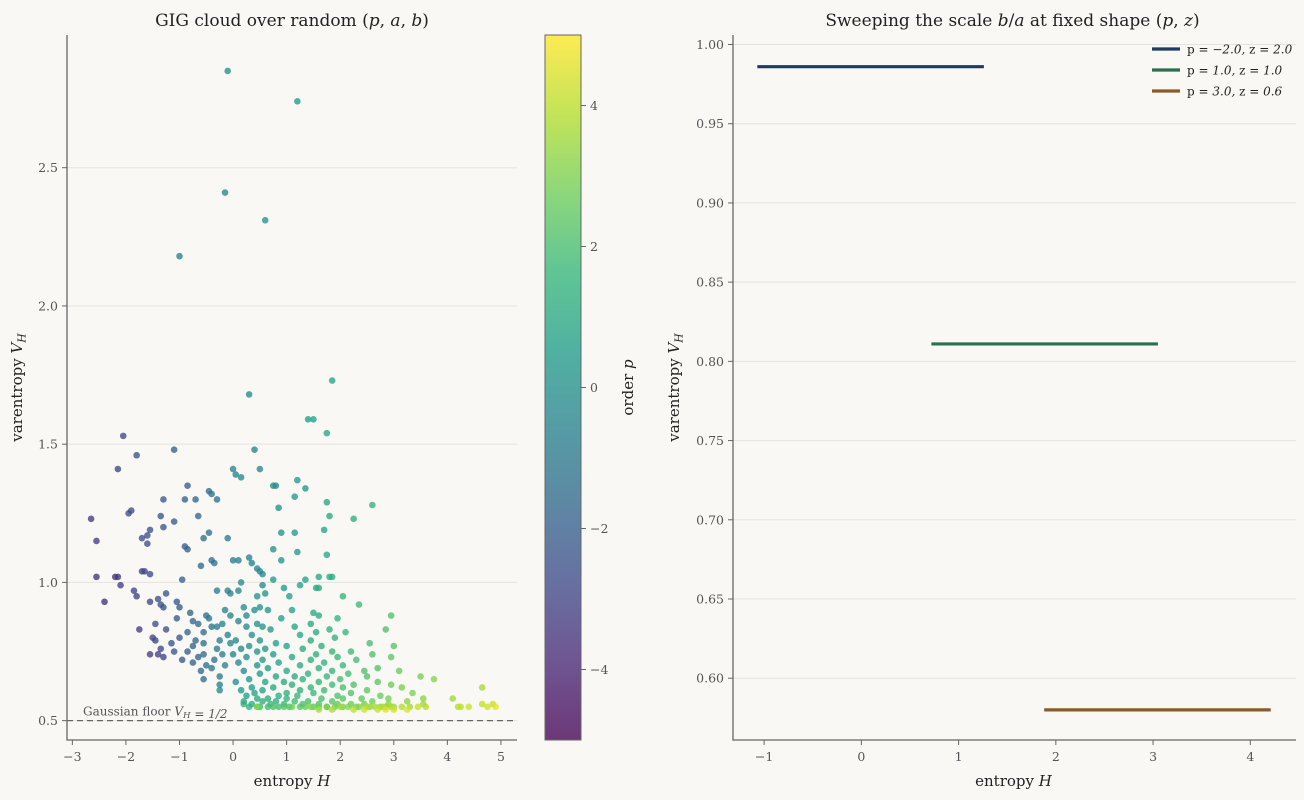  What do you see at coordinates (710, 123) in the screenshot?
I see `sweep-y-tick-label: 0.95` at bounding box center [710, 123].